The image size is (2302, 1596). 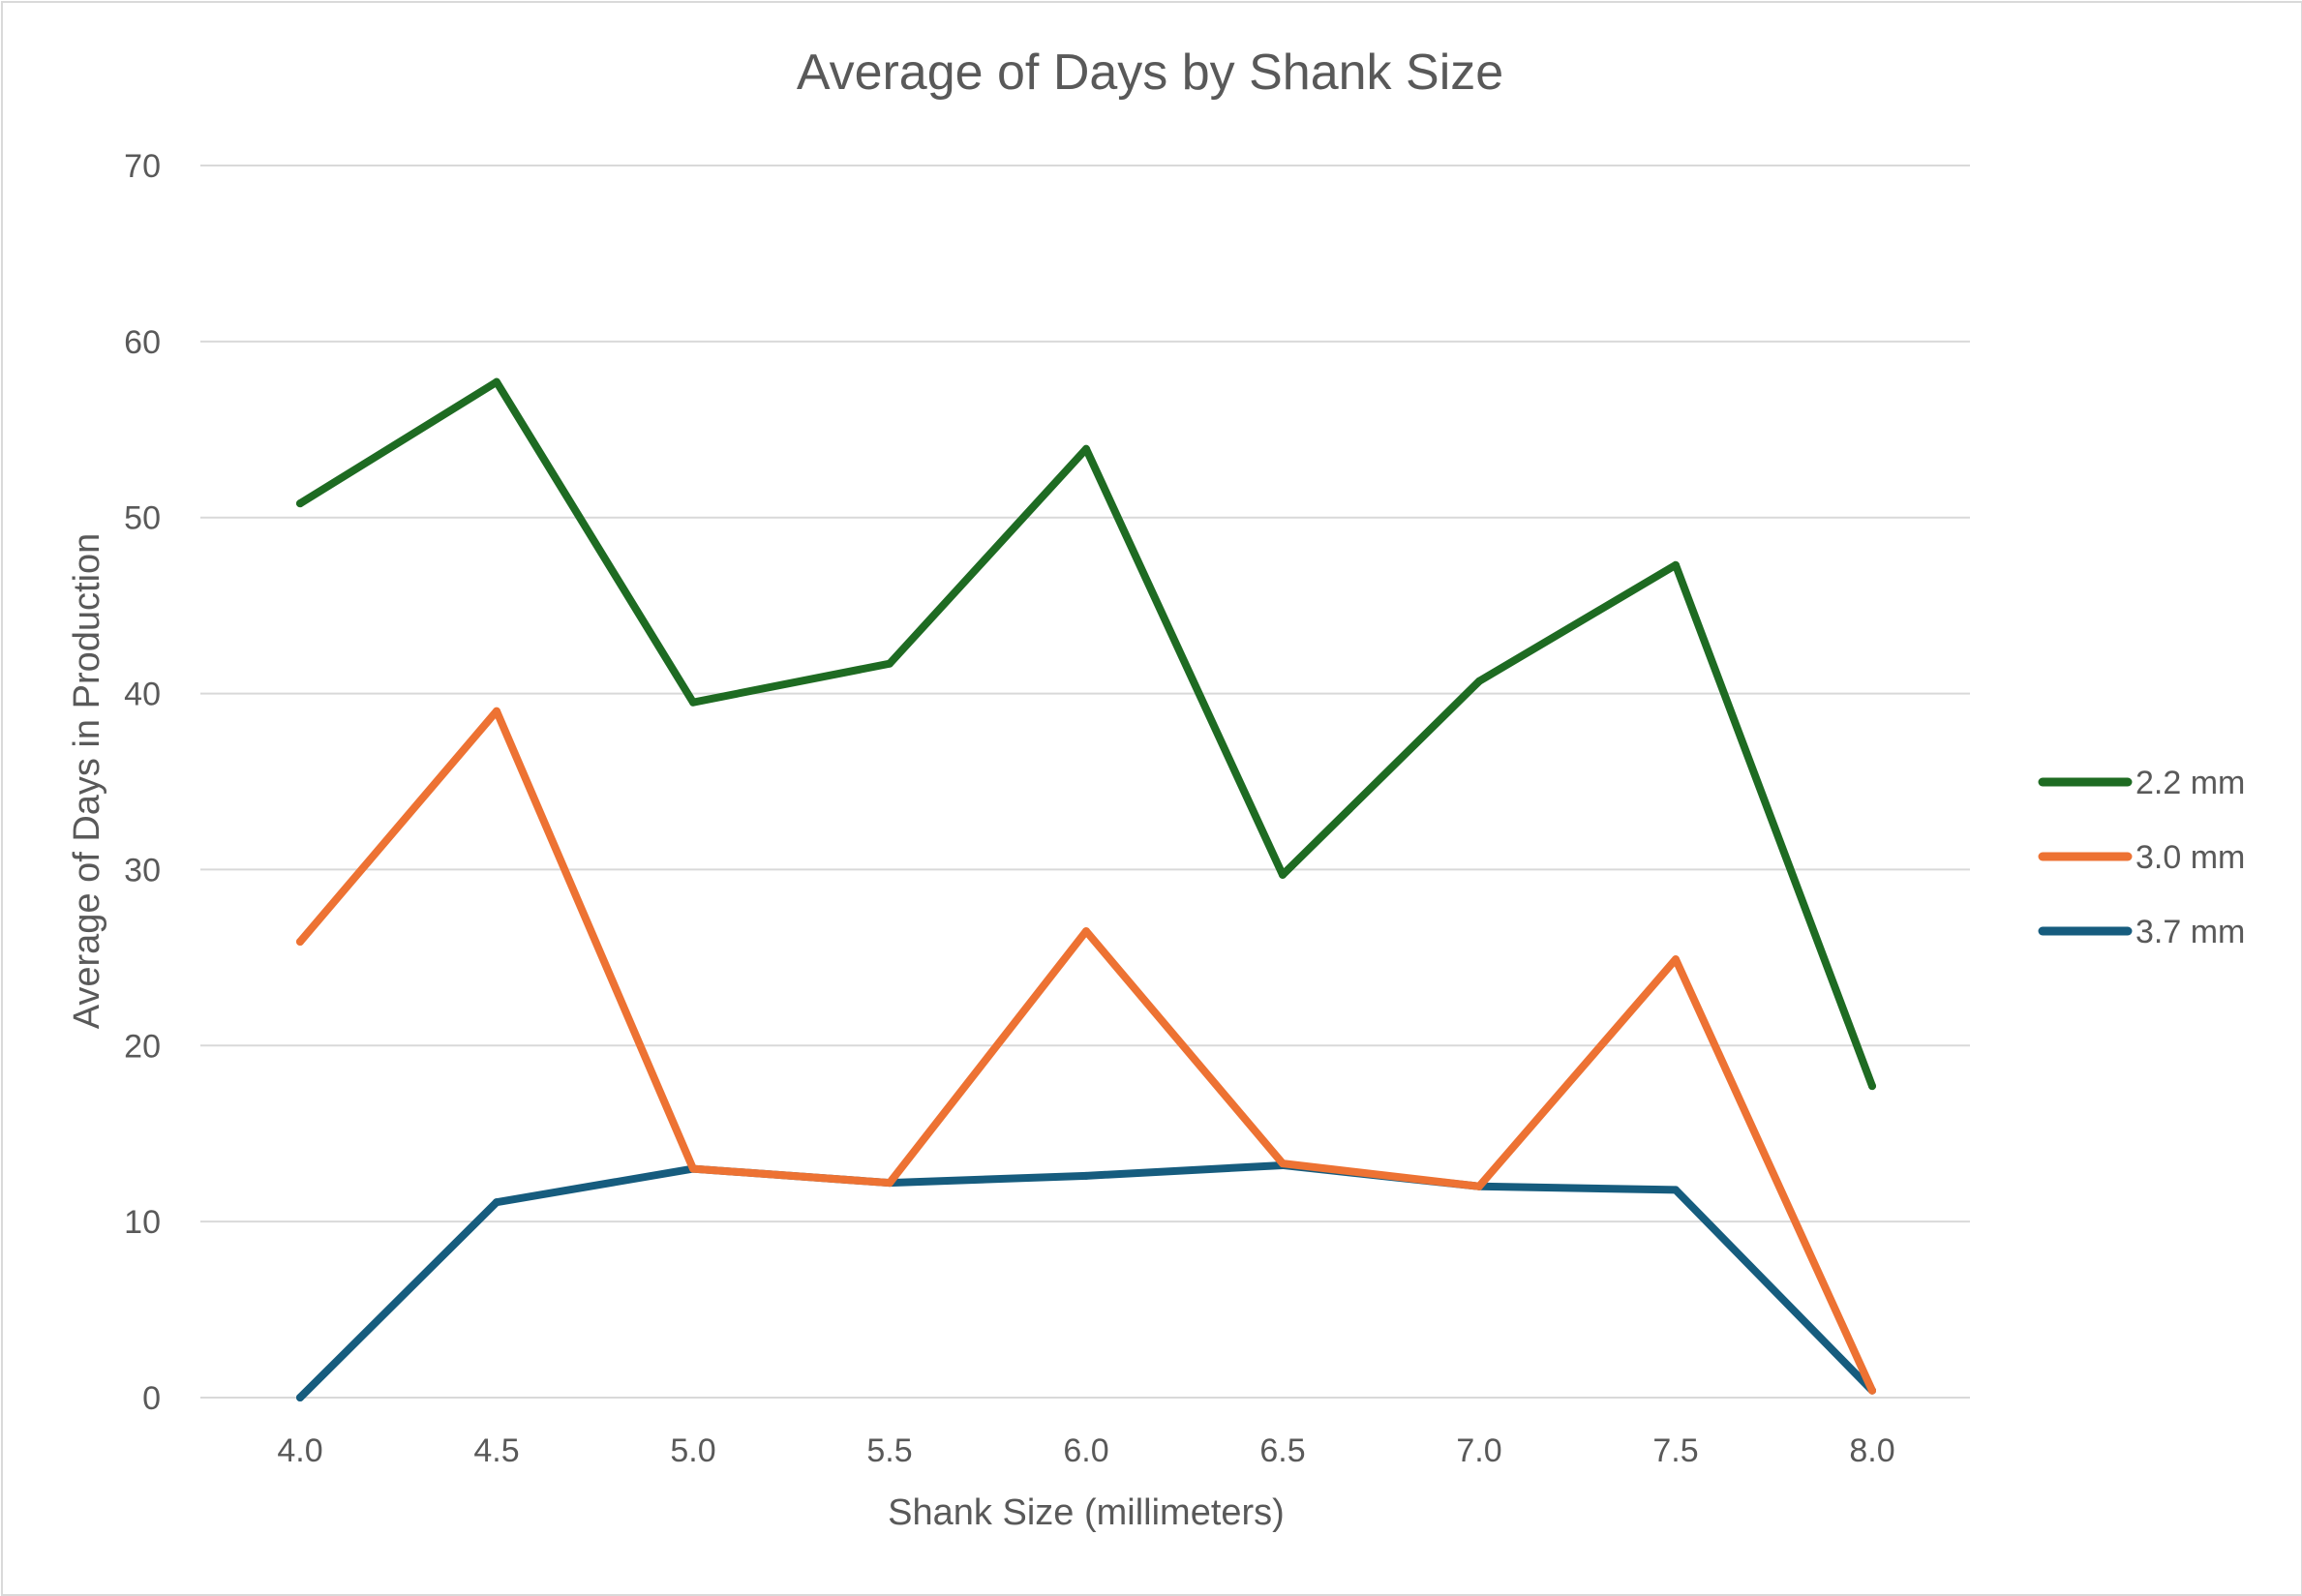 I want to click on x-tick-label: 6.0, so click(x=1085, y=1450).